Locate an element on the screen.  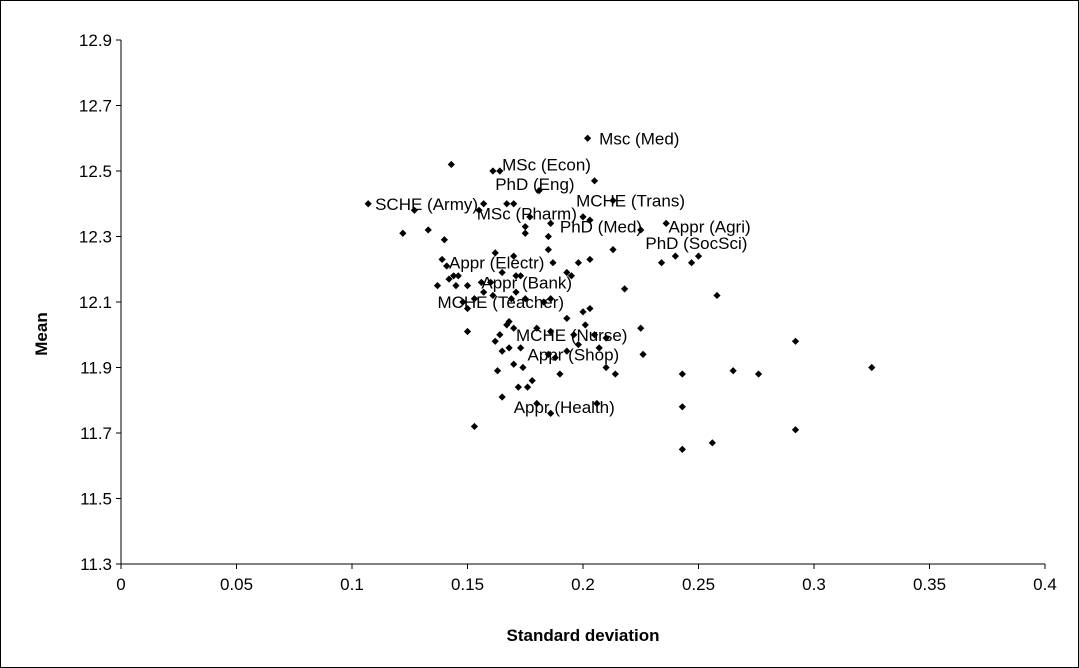
y-tick-label: 12.5 is located at coordinates (95, 171).